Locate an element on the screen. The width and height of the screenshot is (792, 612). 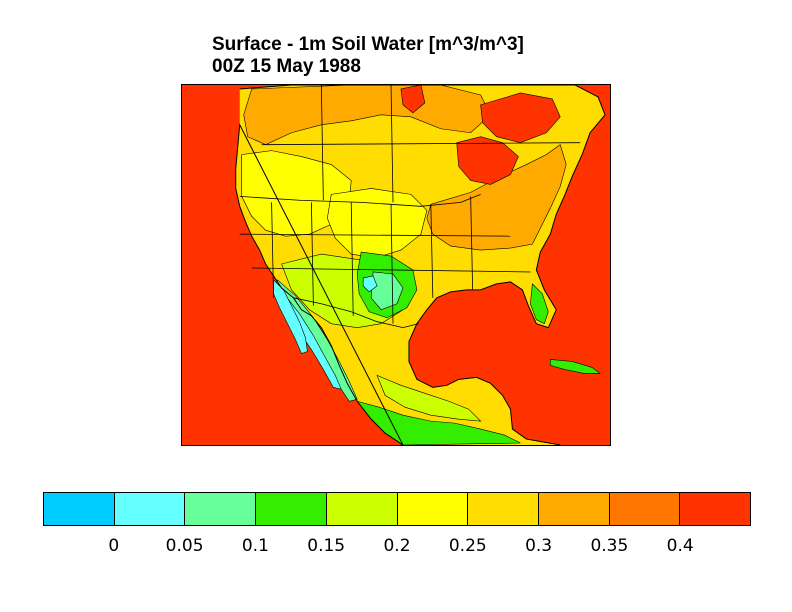
colorbar-label: 0.2 is located at coordinates (397, 546).